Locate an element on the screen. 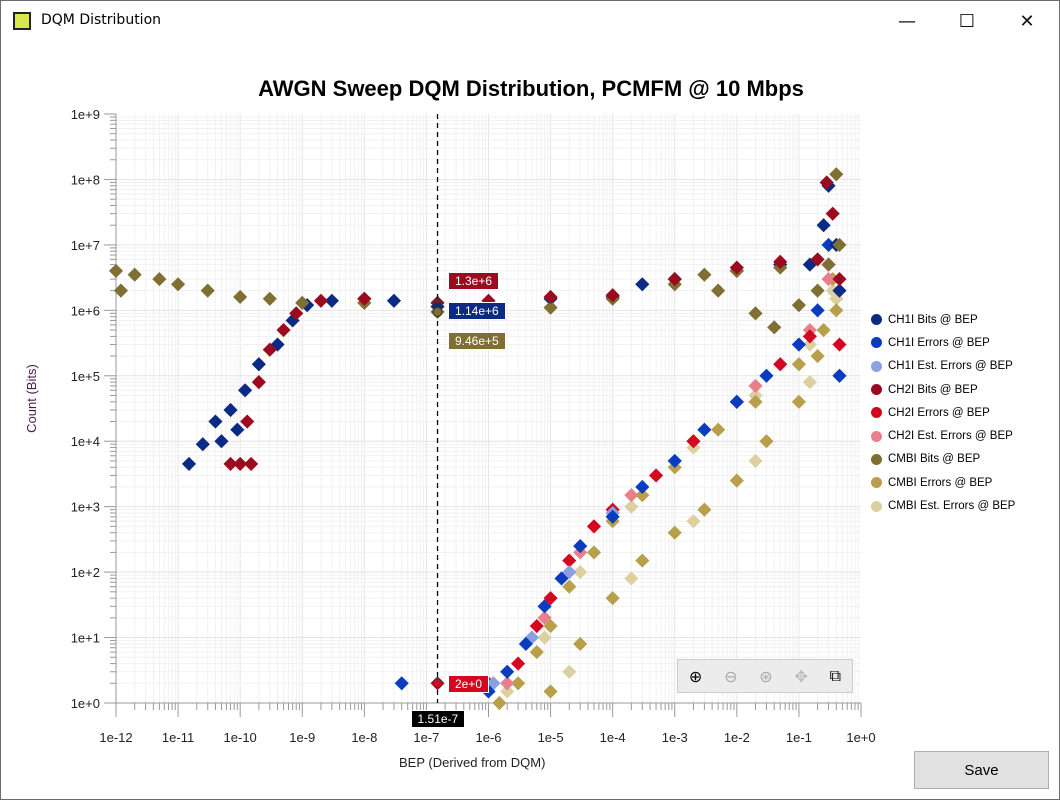 The width and height of the screenshot is (1060, 801). y-tick-label: 1e+9 is located at coordinates (85, 114).